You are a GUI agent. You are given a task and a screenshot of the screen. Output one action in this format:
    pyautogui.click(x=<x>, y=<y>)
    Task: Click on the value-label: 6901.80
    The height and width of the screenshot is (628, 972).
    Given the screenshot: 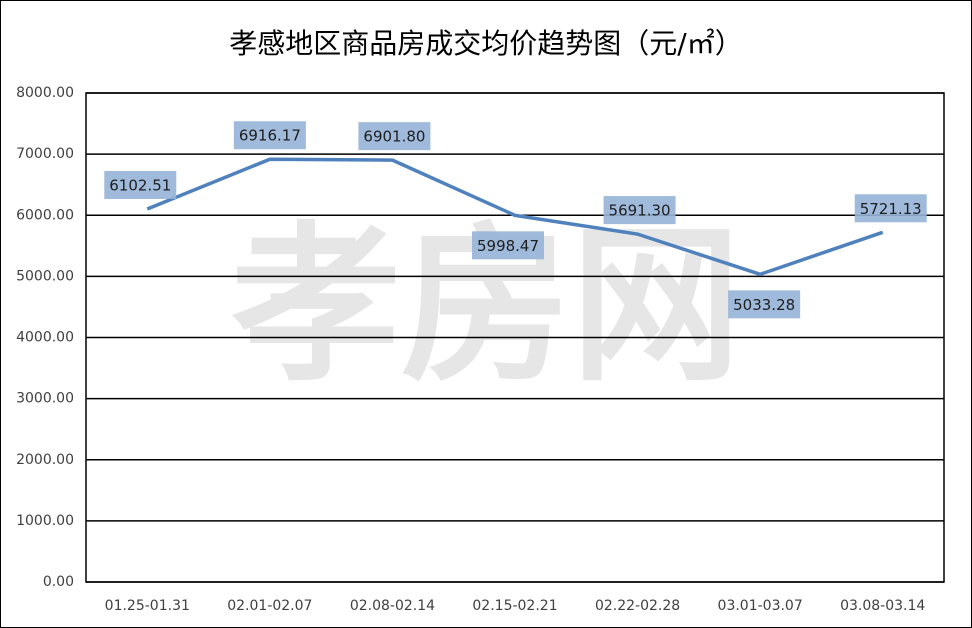 What is the action you would take?
    pyautogui.click(x=394, y=137)
    